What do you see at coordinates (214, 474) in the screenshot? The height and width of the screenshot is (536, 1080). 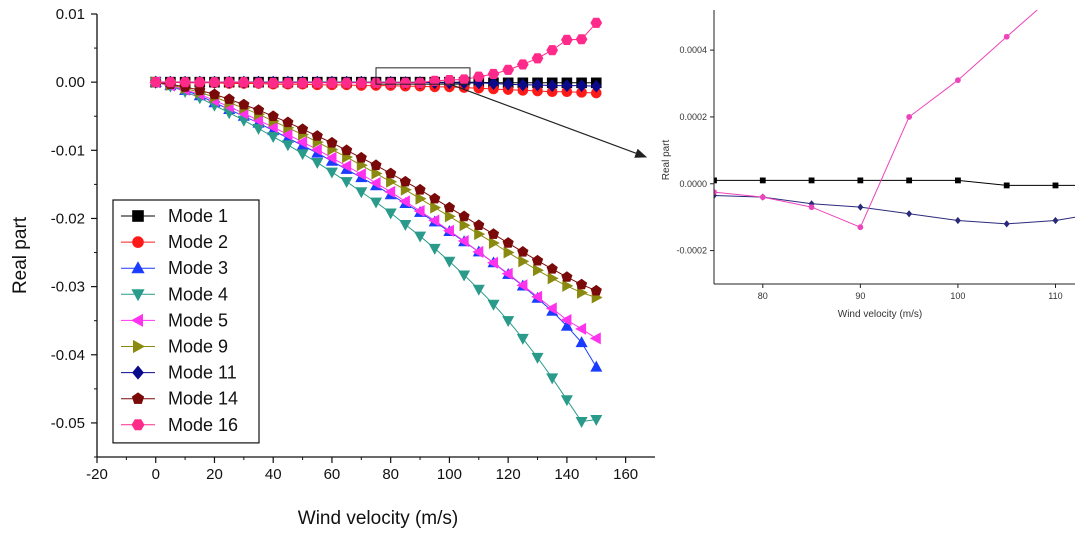 I see `main-x-tick-label: 20` at bounding box center [214, 474].